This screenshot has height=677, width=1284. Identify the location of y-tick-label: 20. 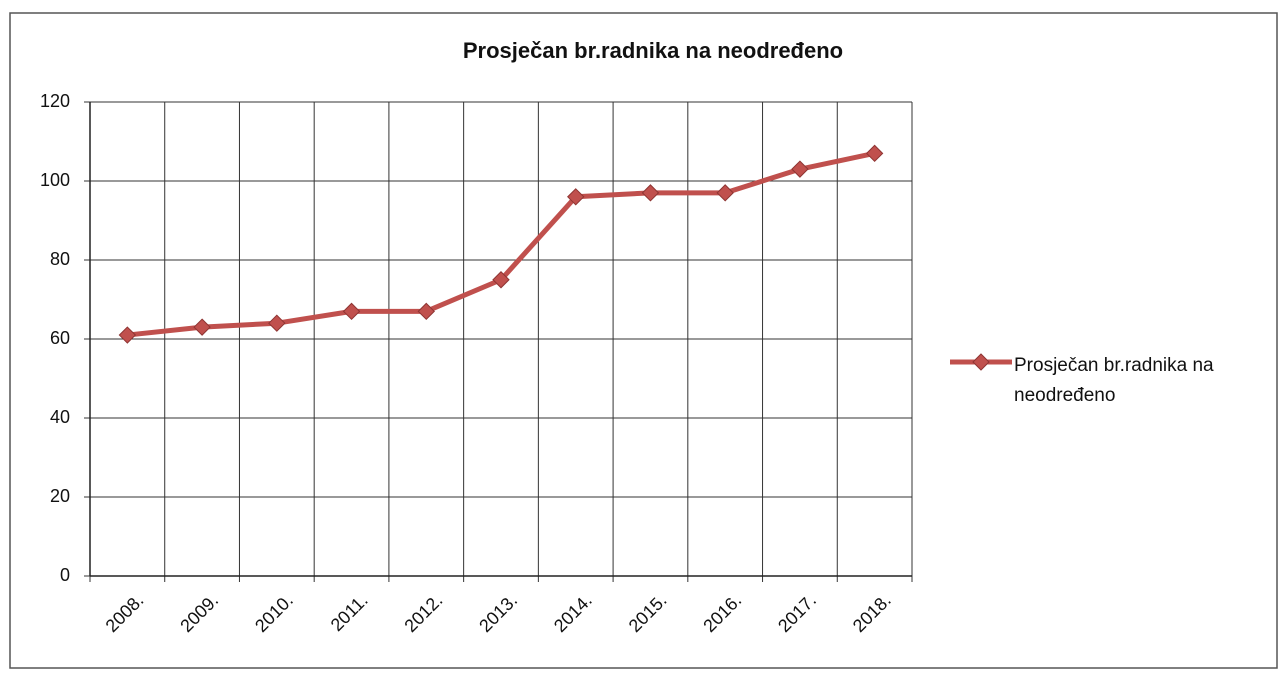
(60, 496).